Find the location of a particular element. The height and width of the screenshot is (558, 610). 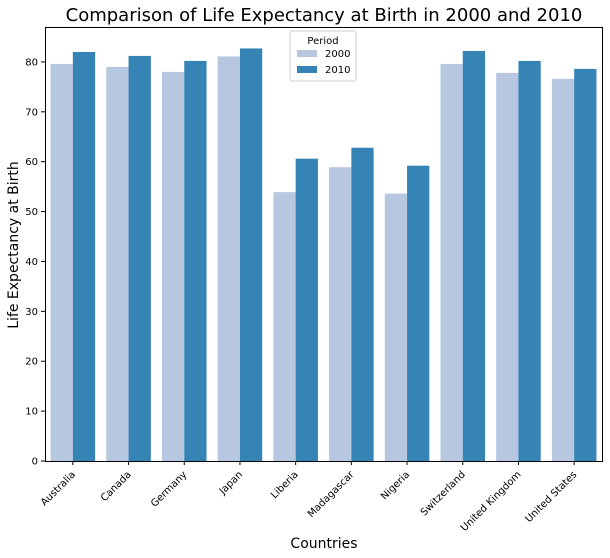

legend-title: Period is located at coordinates (322, 41).